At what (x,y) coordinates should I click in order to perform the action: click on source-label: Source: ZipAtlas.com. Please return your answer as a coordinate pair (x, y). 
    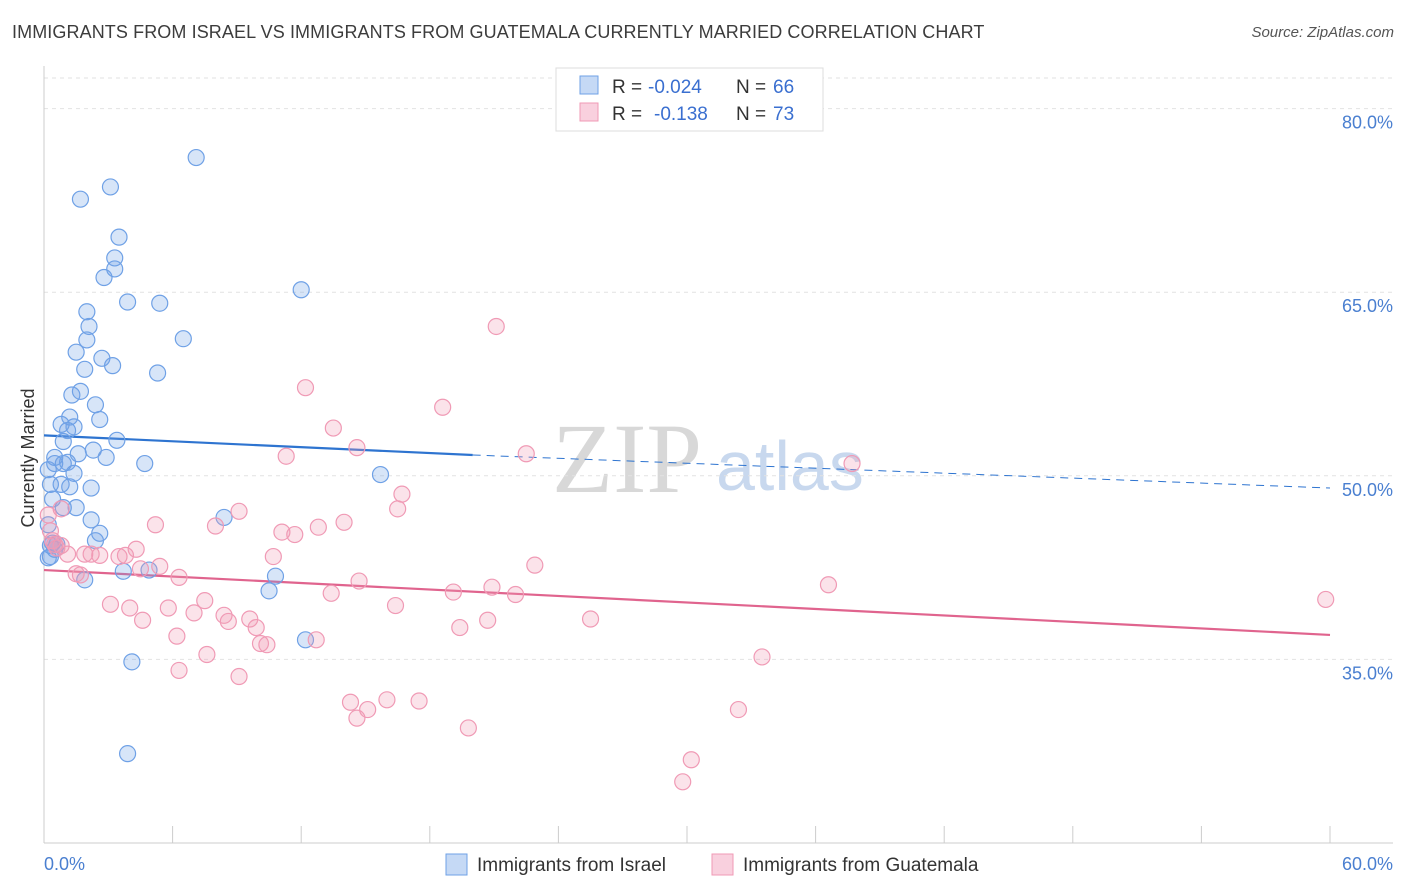
    Looking at the image, I should click on (1322, 32).